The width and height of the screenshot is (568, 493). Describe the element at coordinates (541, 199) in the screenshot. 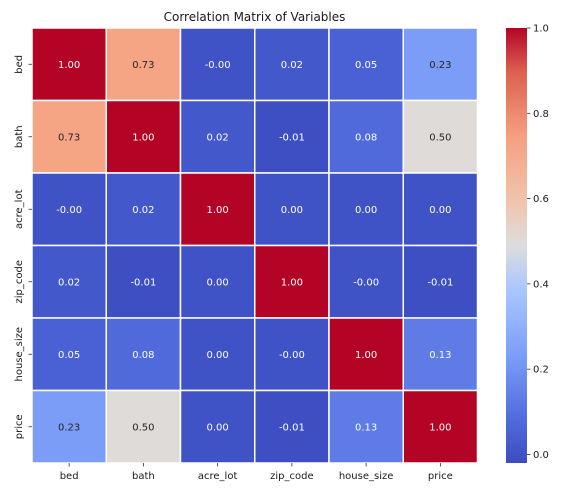

I see `colorbar-tick-label: 0.6` at that location.